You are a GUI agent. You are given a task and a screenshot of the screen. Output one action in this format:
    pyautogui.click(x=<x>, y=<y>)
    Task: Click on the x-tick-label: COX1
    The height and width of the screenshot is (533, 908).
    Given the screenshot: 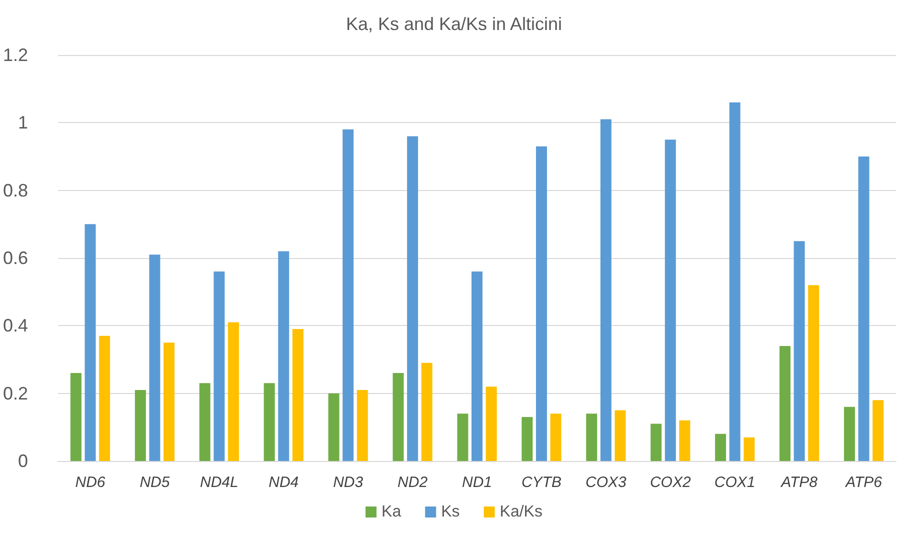 What is the action you would take?
    pyautogui.click(x=735, y=482)
    